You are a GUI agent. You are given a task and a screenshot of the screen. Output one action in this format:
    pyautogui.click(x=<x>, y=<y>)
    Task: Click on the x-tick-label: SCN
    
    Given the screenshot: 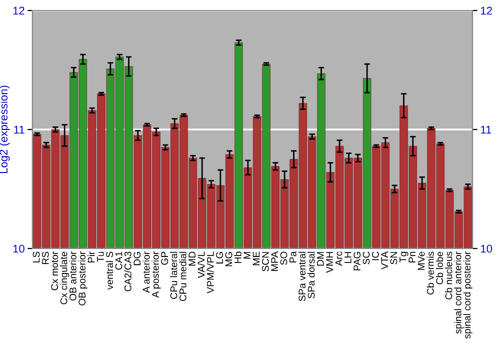 What is the action you would take?
    pyautogui.click(x=265, y=262)
    